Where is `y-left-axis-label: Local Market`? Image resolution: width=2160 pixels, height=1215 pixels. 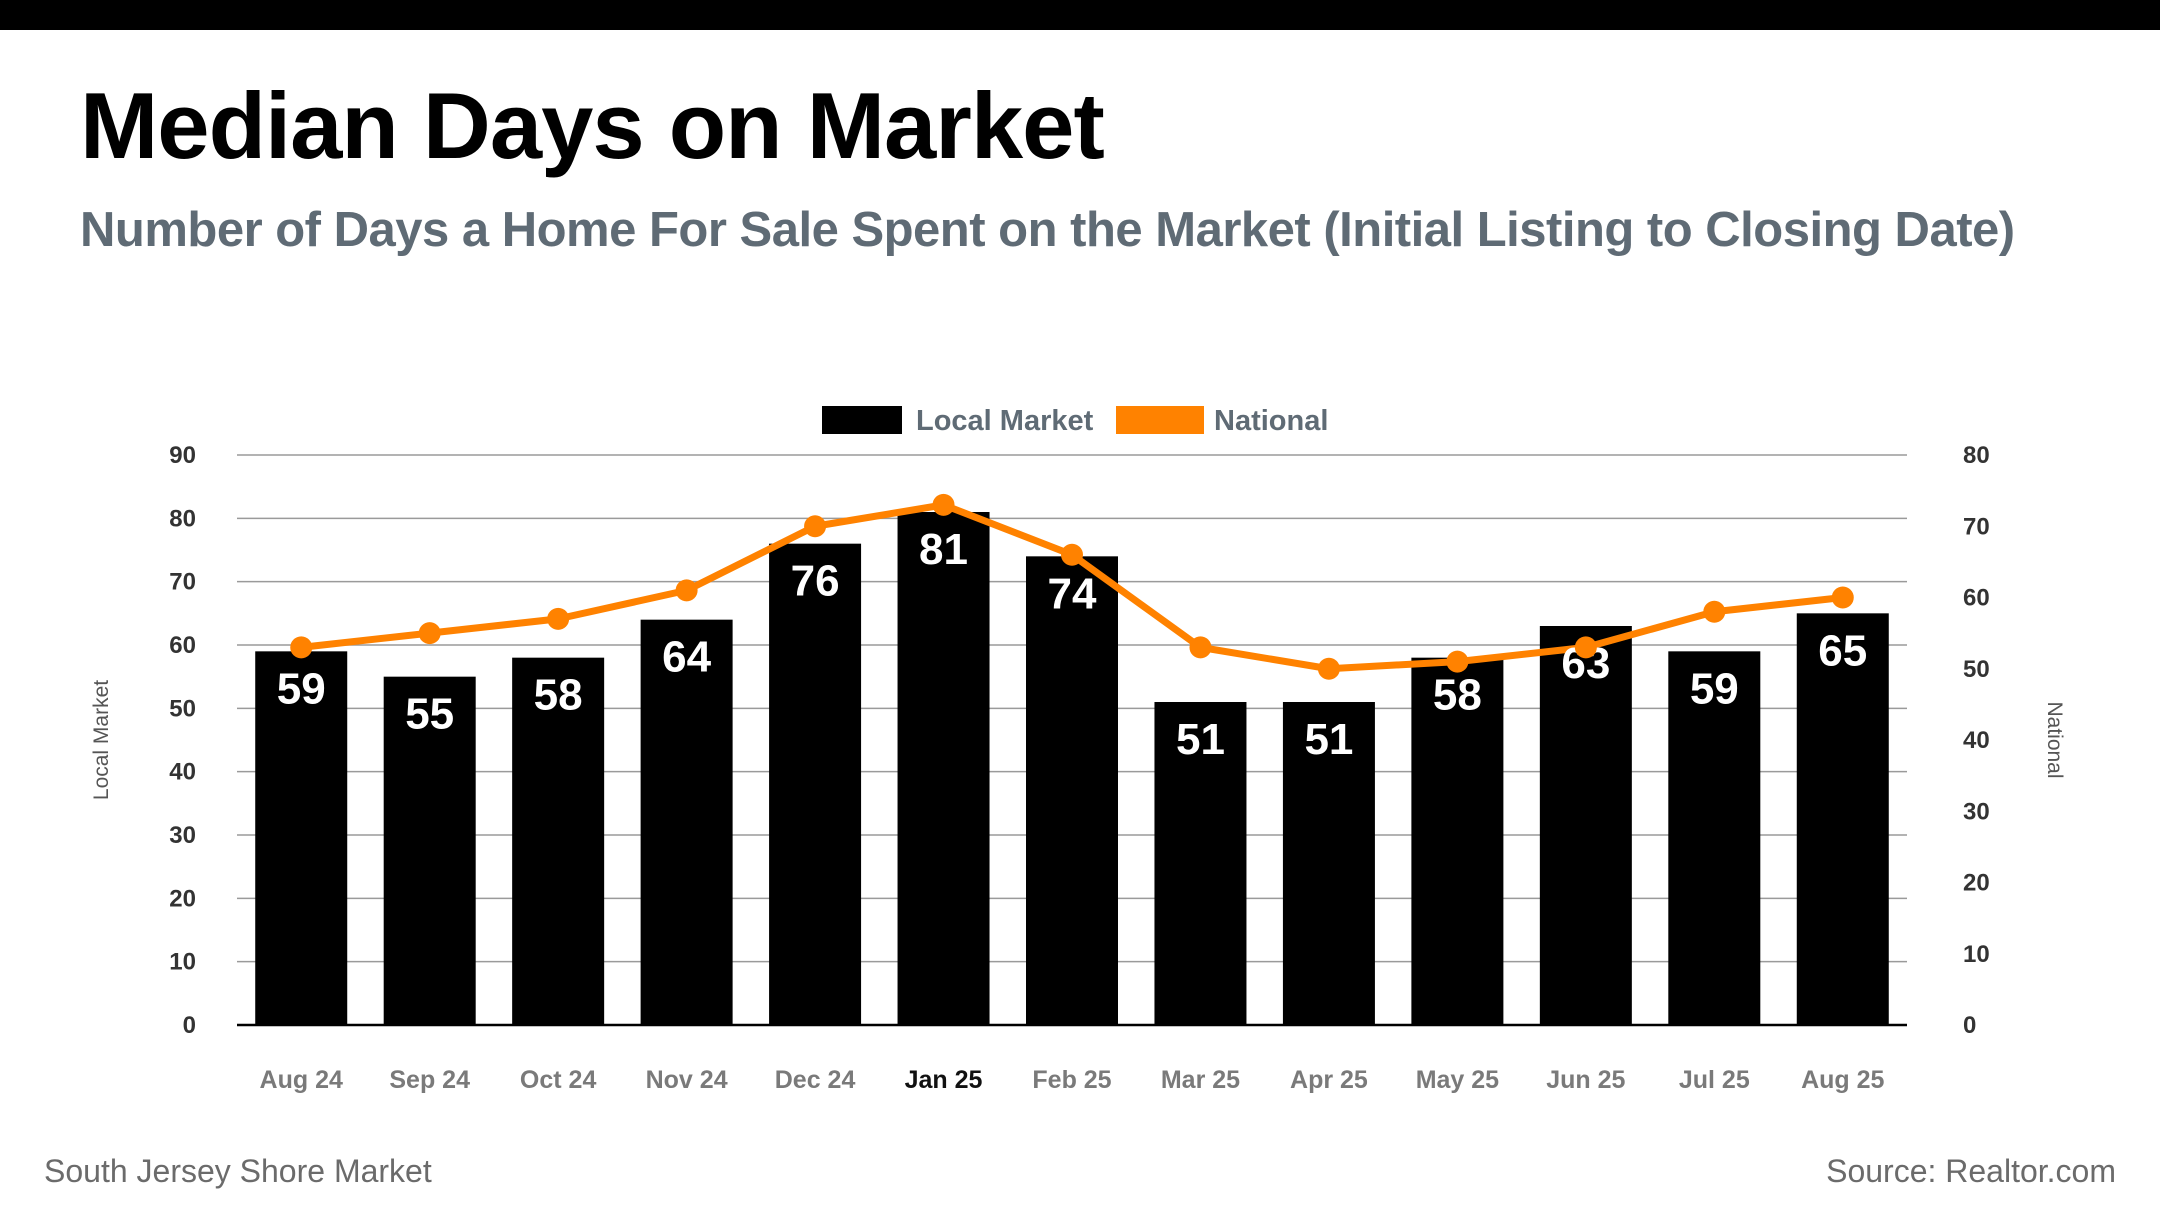
y-left-axis-label: Local Market is located at coordinates (101, 740).